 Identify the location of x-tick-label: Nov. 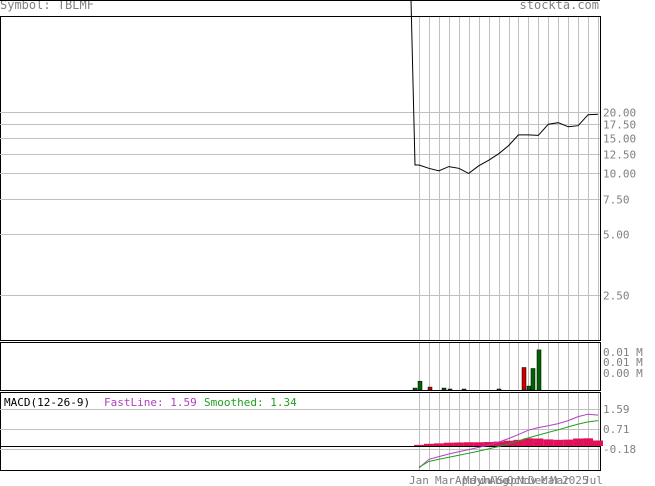
(527, 480).